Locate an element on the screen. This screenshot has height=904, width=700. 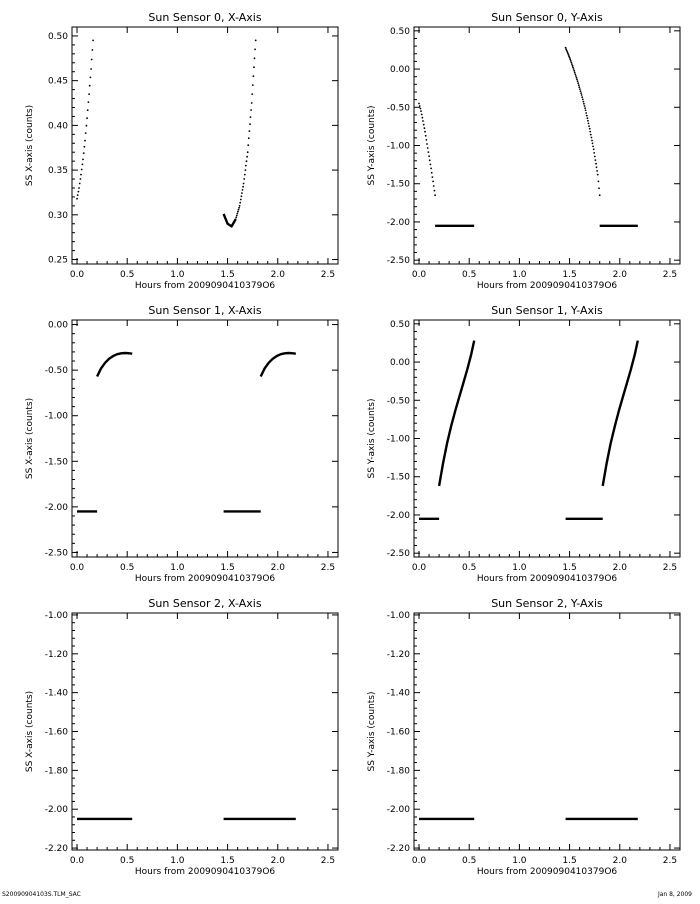
chart-5-y-tick-label-2: -1.80 is located at coordinates (399, 771).